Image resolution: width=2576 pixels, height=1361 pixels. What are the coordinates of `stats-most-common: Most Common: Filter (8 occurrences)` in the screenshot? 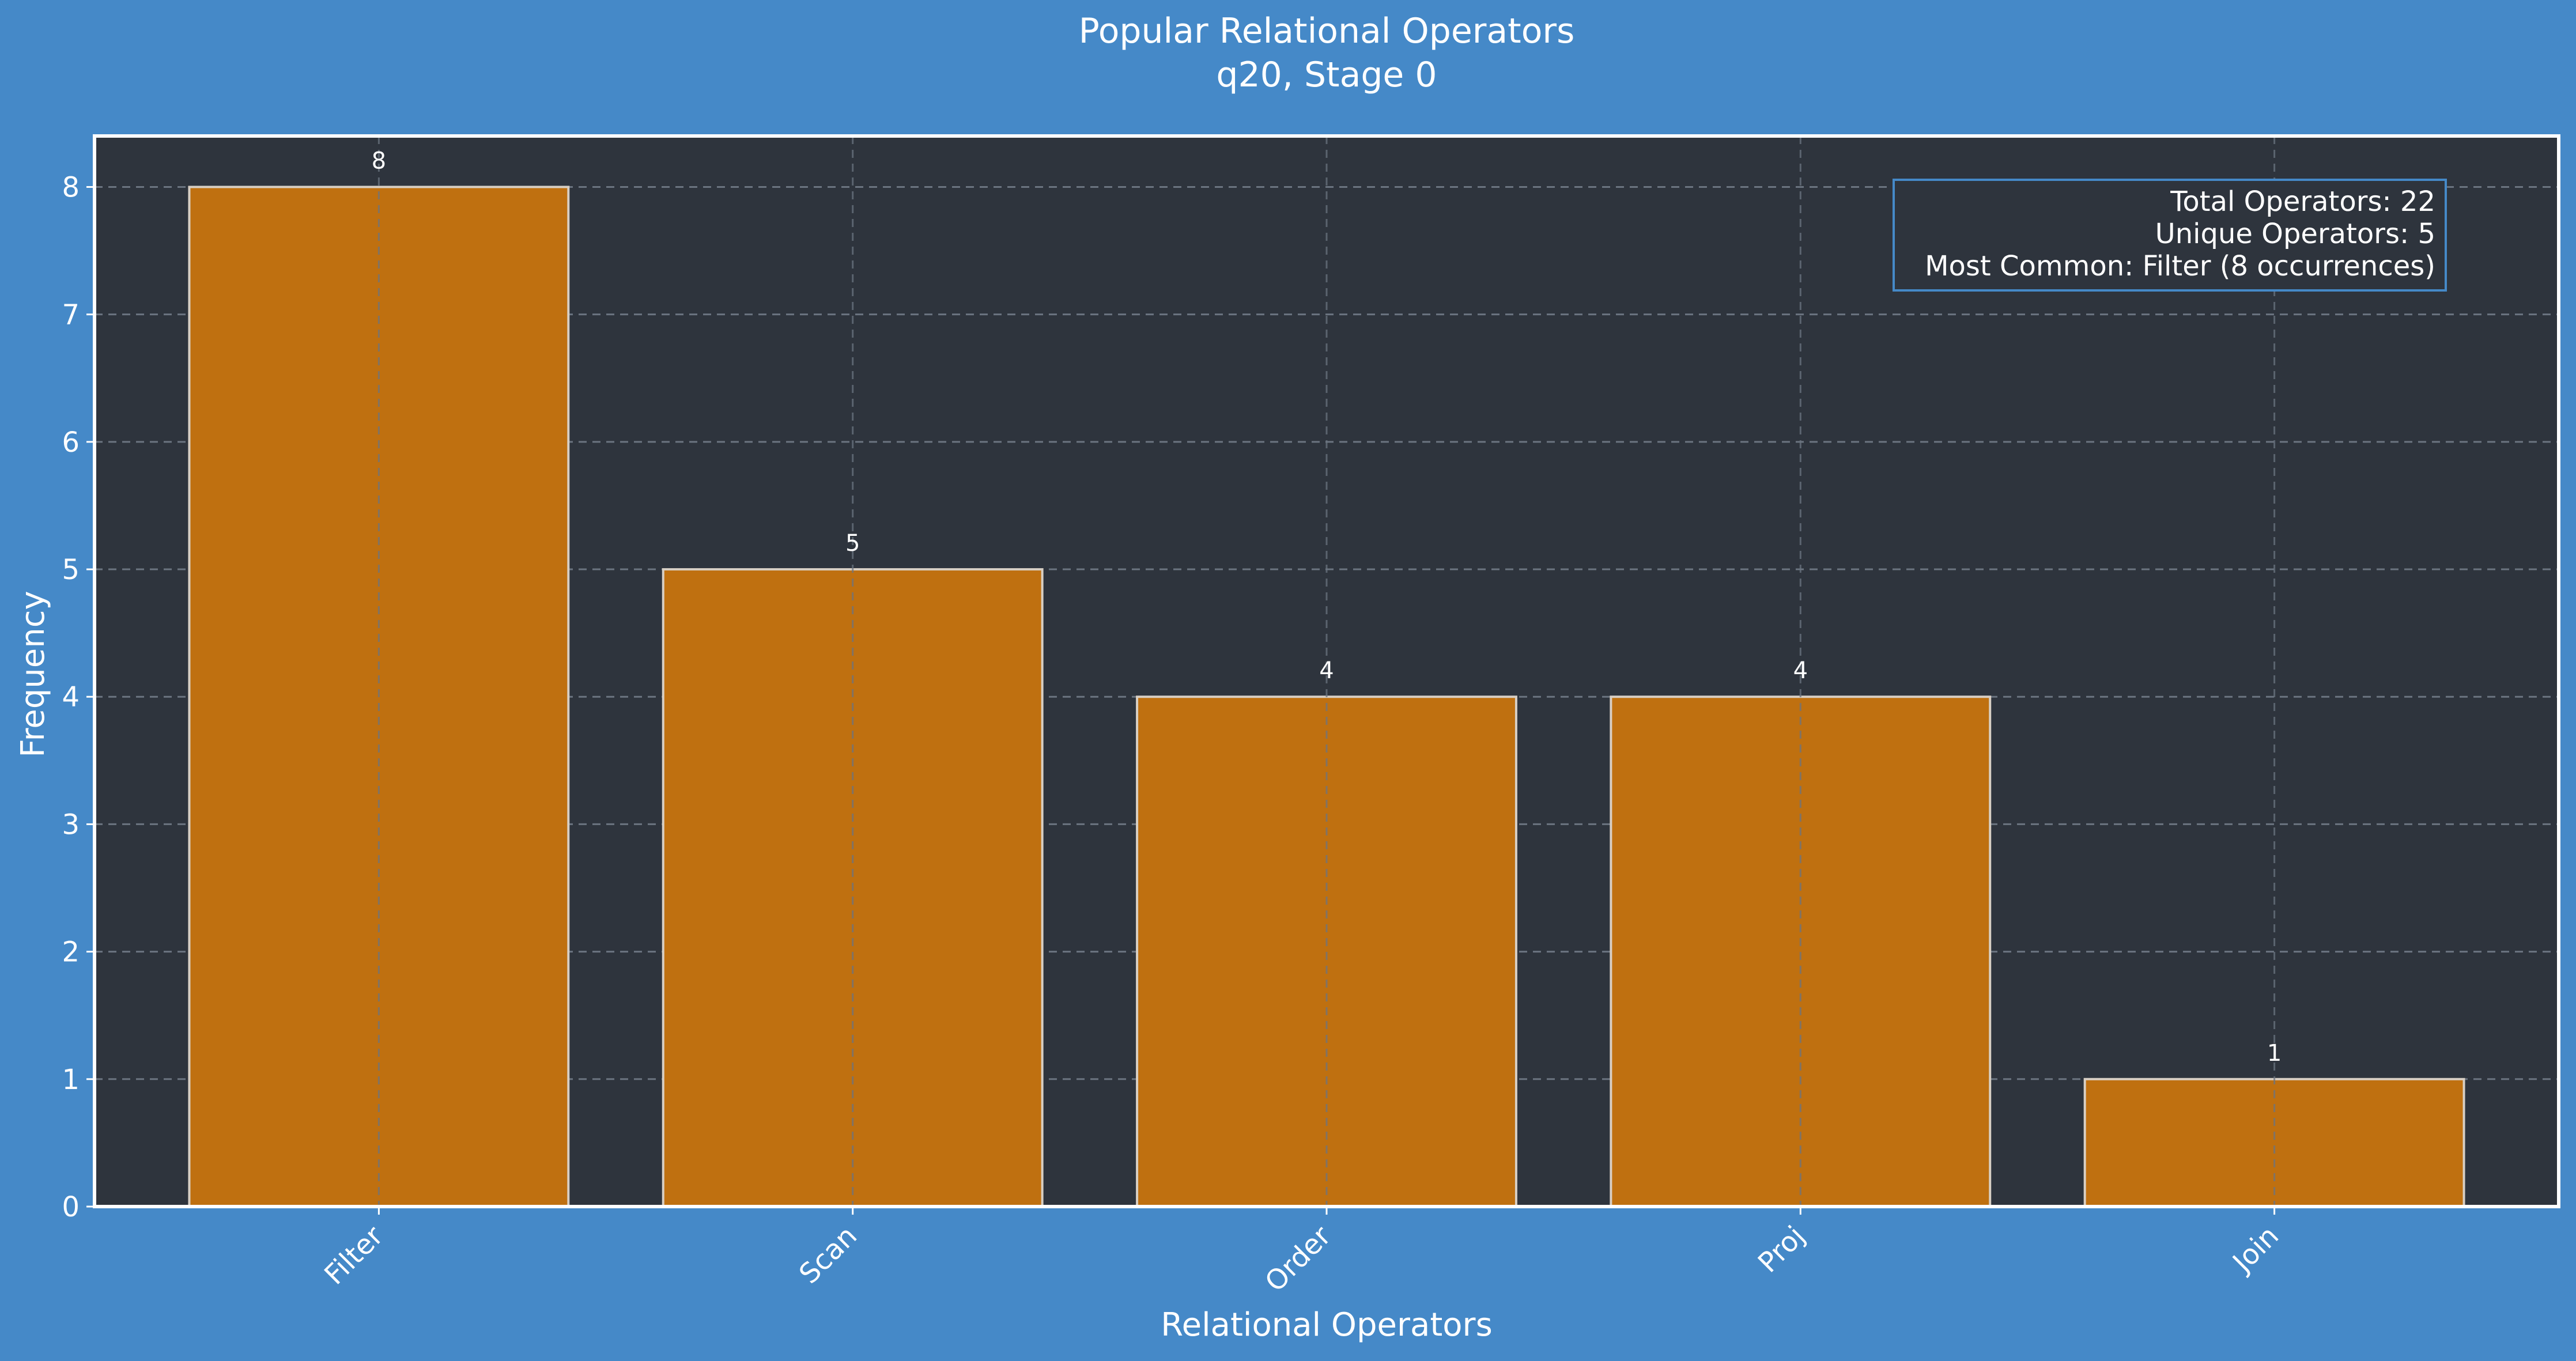 It's located at (2180, 266).